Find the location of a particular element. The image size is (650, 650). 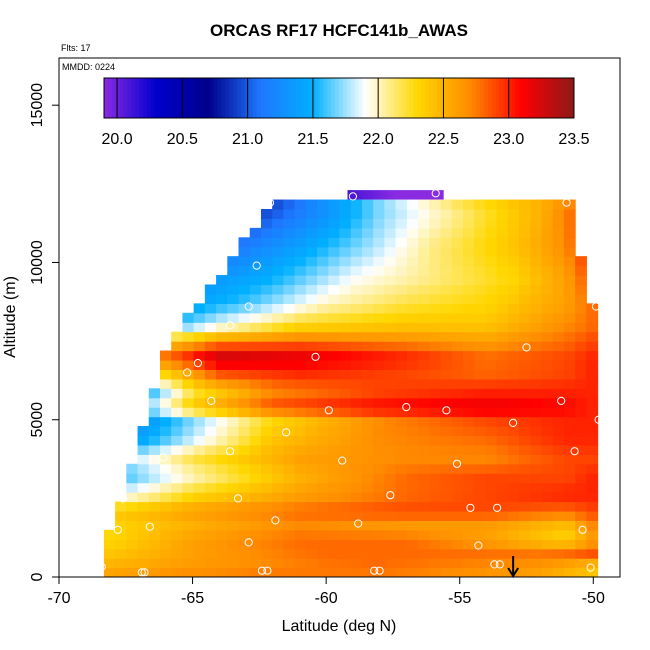

colorbar-tick-label: 20.5 is located at coordinates (182, 139).